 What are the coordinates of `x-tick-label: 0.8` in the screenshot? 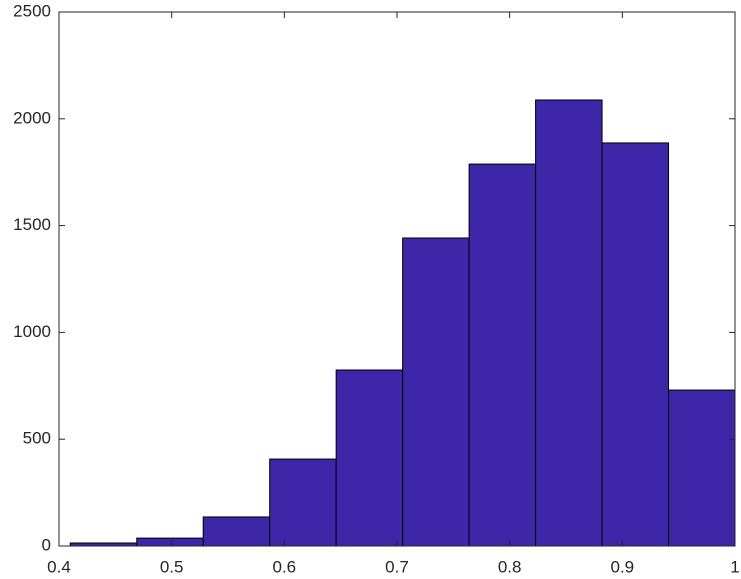 It's located at (510, 566).